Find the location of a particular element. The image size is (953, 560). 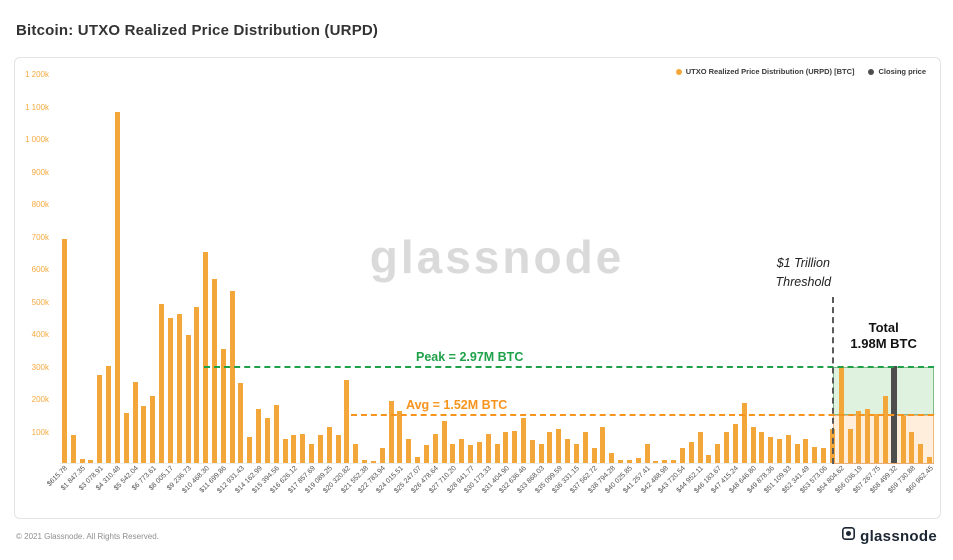

legend-item-closing-price: Closing price is located at coordinates (897, 71).